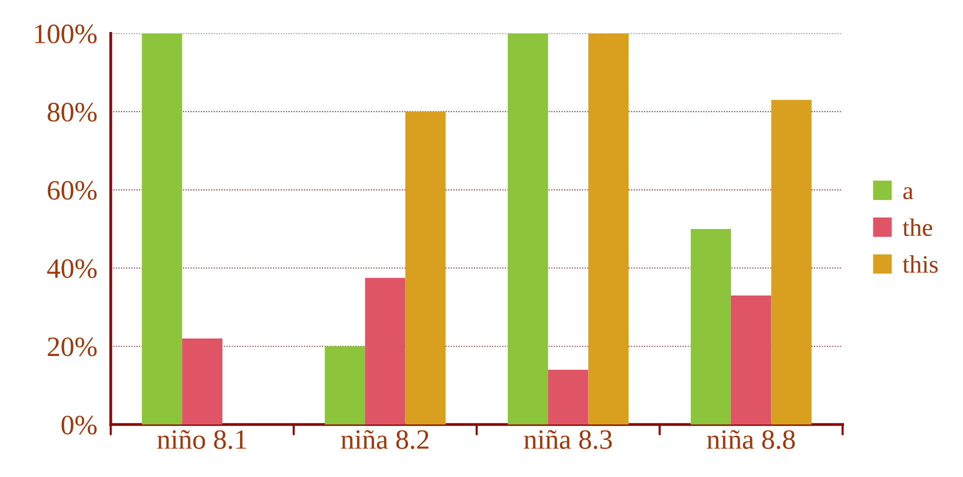 The width and height of the screenshot is (963, 477). What do you see at coordinates (66, 34) in the screenshot?
I see `y-tick-label: 100%` at bounding box center [66, 34].